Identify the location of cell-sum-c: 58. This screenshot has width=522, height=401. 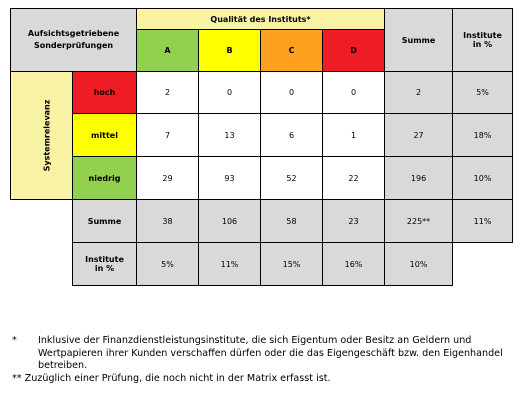
(292, 221).